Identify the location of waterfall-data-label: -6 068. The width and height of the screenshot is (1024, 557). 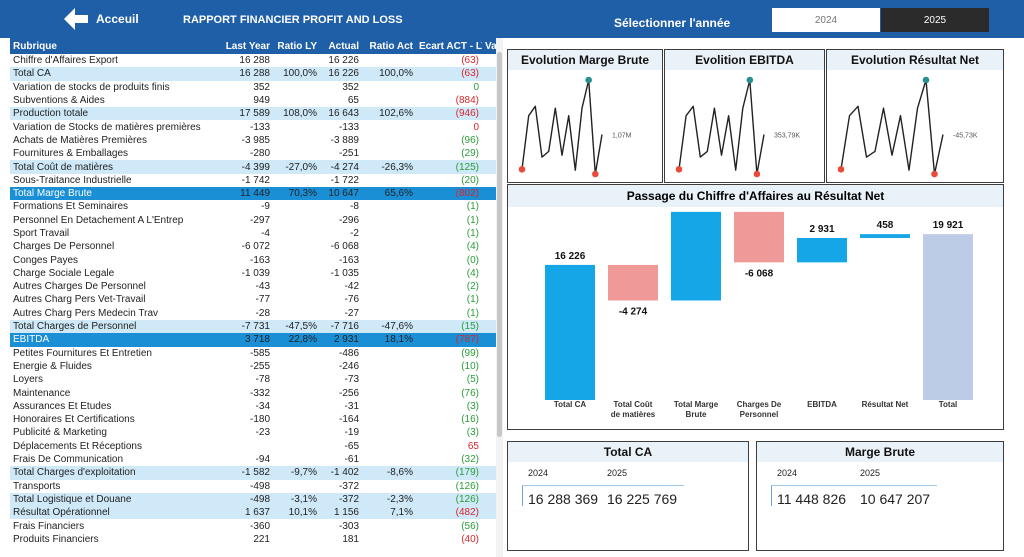
(759, 273).